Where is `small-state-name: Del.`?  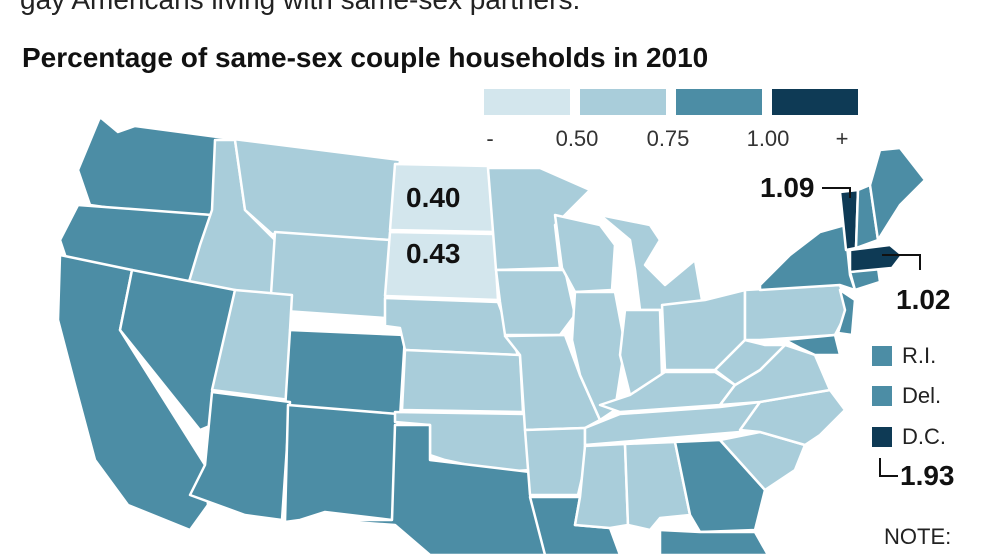 small-state-name: Del. is located at coordinates (922, 395).